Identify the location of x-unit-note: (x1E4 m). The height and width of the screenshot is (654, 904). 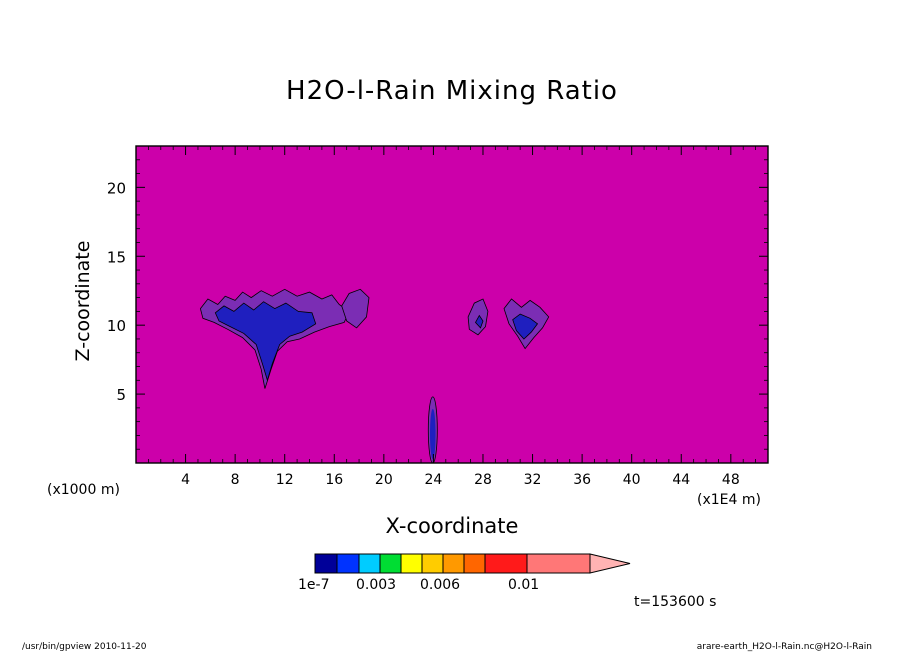
(729, 500).